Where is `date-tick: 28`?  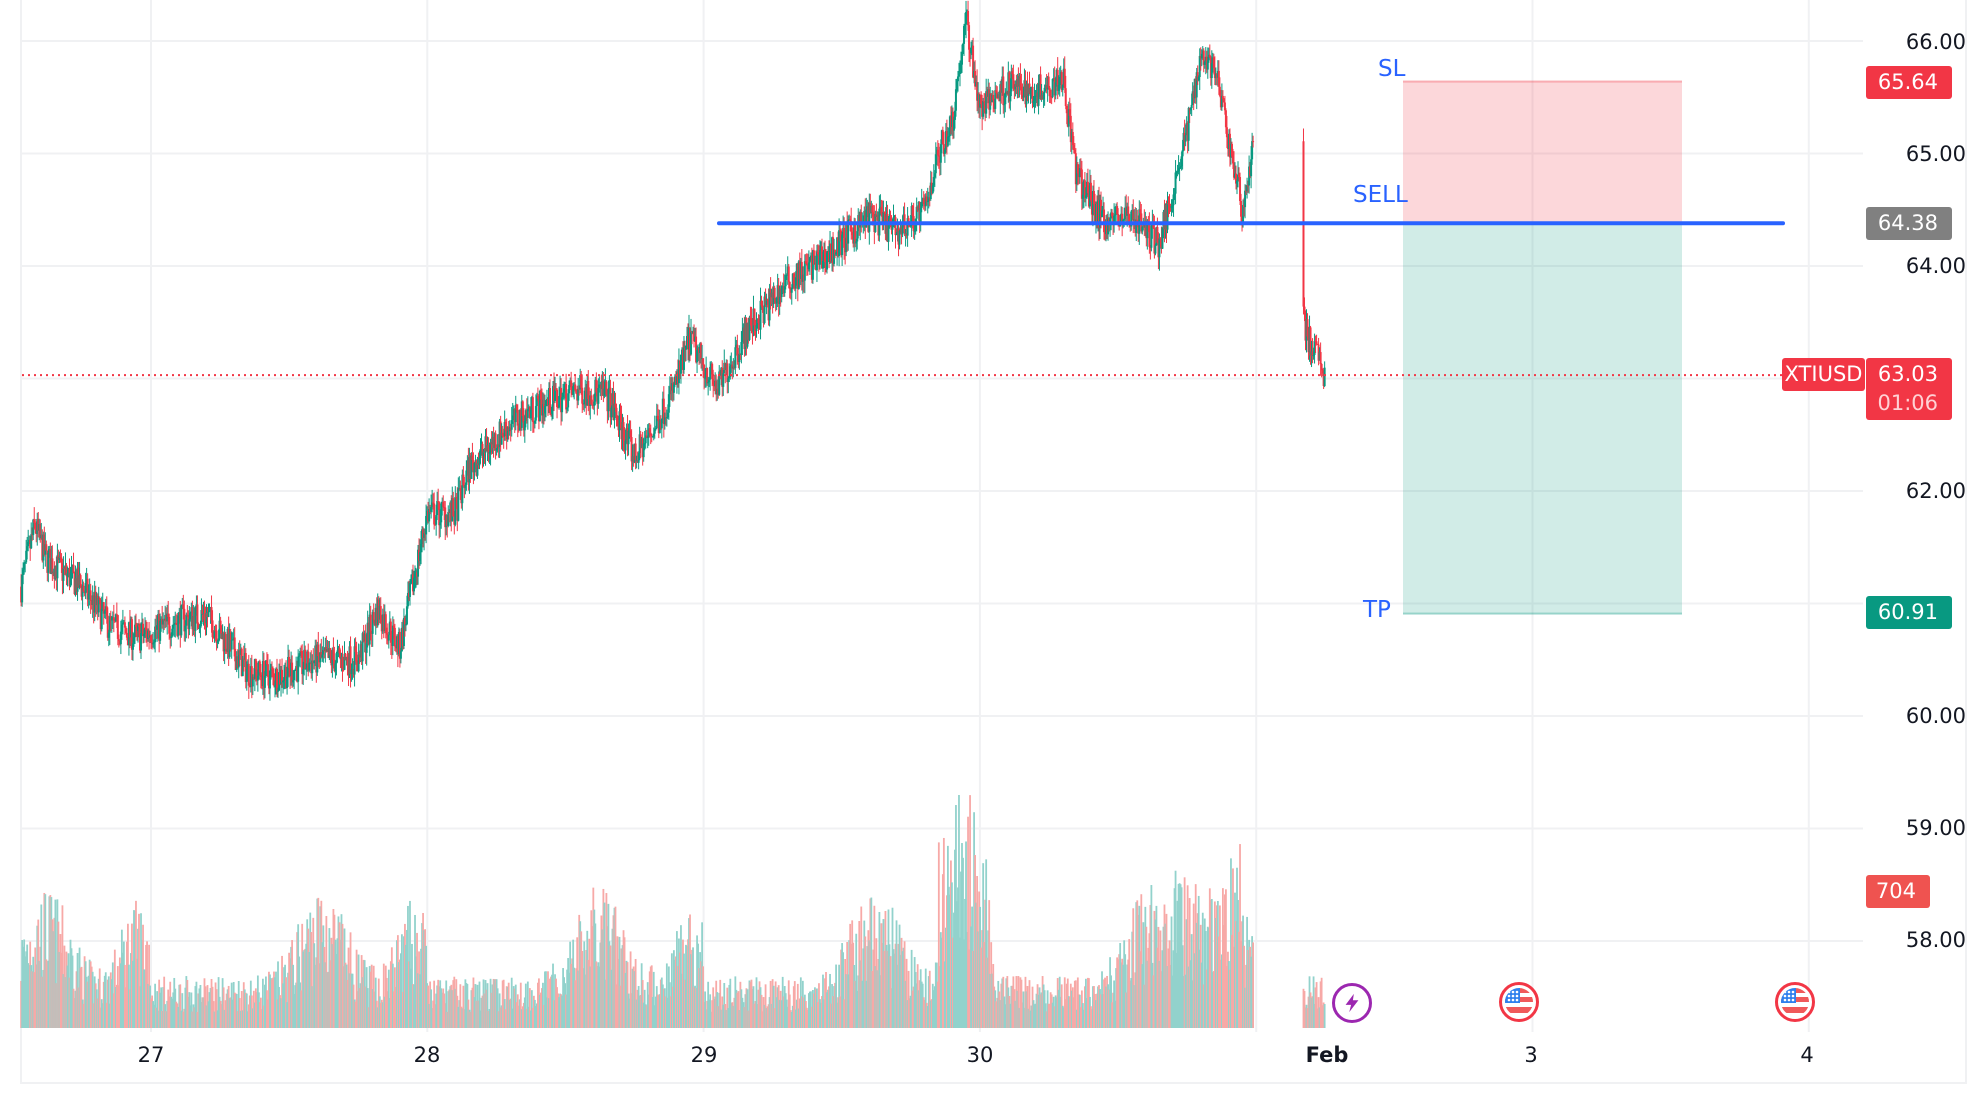
date-tick: 28 is located at coordinates (427, 1055).